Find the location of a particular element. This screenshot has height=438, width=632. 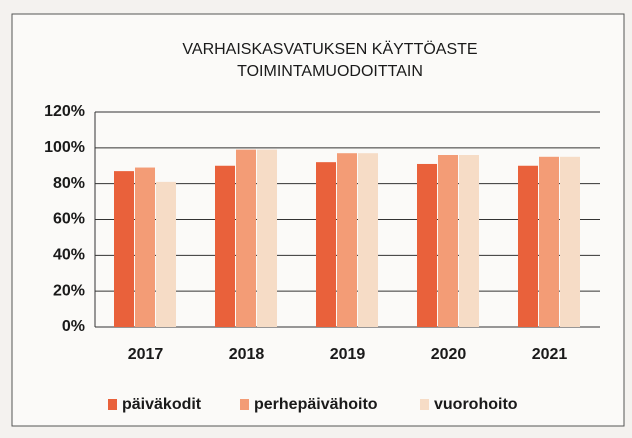

y-tick-label: 80% is located at coordinates (69, 183).